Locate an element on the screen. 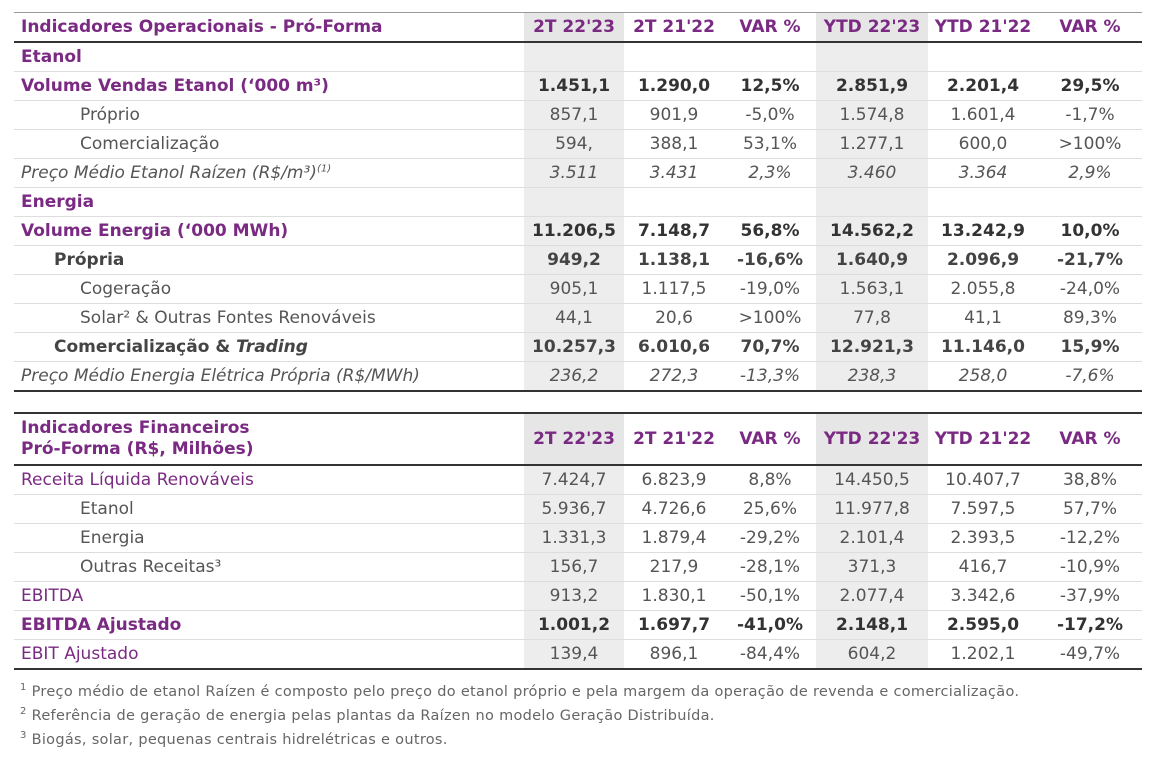 The width and height of the screenshot is (1155, 773). value-cell: 949,2 is located at coordinates (574, 260).